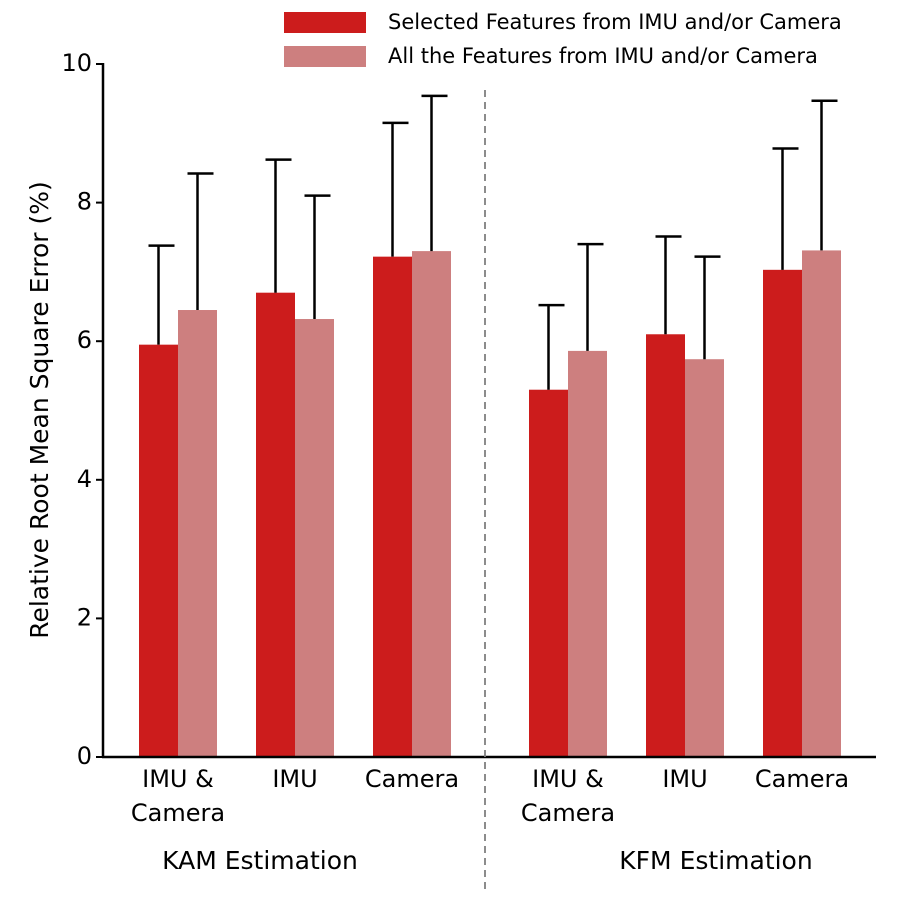 The height and width of the screenshot is (900, 900). I want to click on y-tick-label: 4, so click(84, 479).